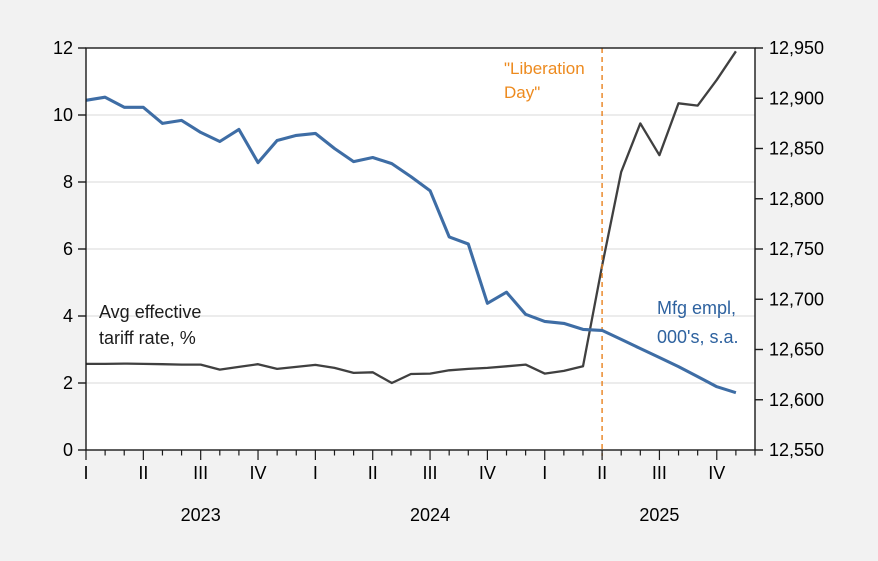 The image size is (878, 561). What do you see at coordinates (150, 325) in the screenshot?
I see `tariff-series-label: Avg effective tariff rate, %` at bounding box center [150, 325].